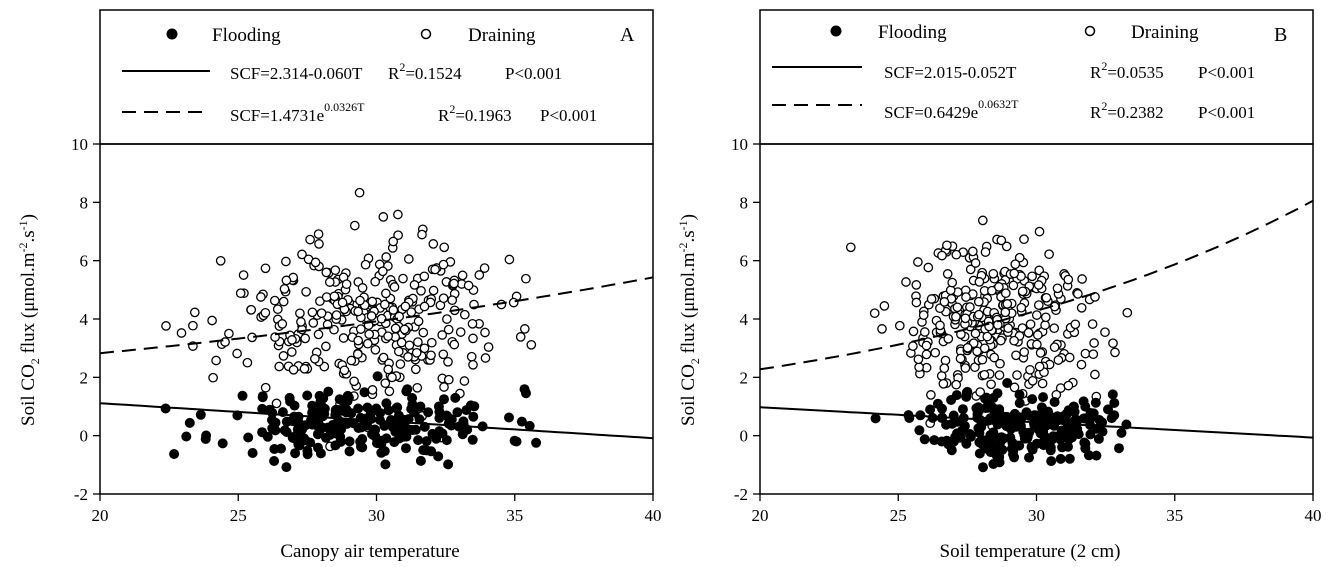  What do you see at coordinates (1127, 70) in the screenshot?
I see `r2-linear-b: R2=0.0535` at bounding box center [1127, 70].